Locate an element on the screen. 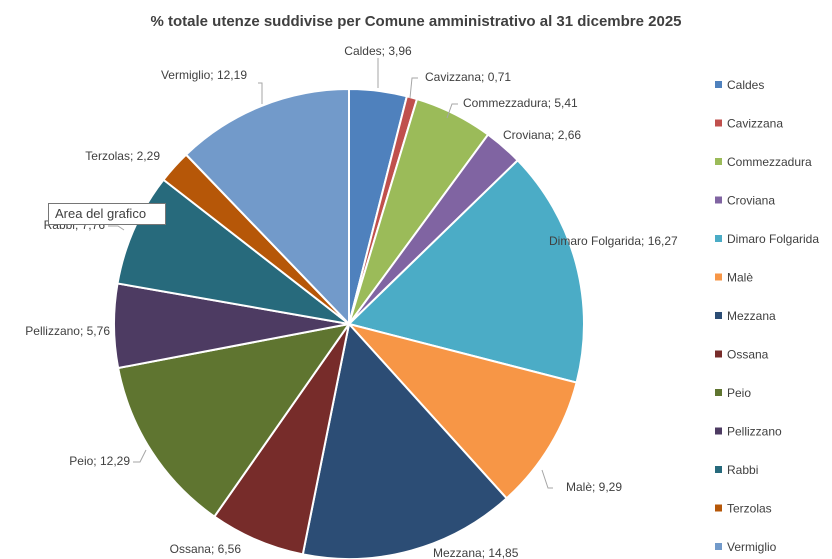  legend-label-male: Malè is located at coordinates (740, 278).